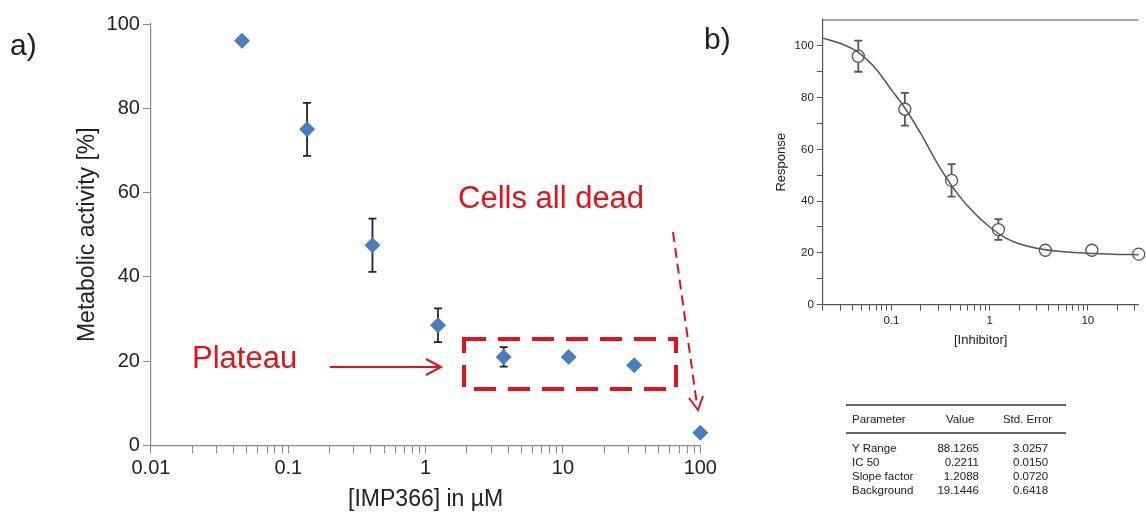 The height and width of the screenshot is (529, 1146). Describe the element at coordinates (23, 45) in the screenshot. I see `chart-title: a)` at that location.